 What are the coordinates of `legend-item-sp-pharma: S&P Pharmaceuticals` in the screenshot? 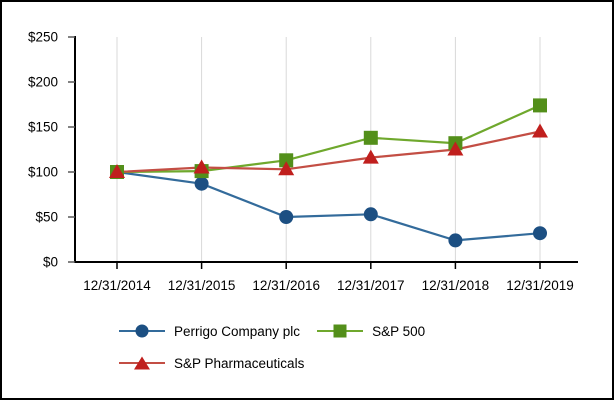 It's located at (211, 363).